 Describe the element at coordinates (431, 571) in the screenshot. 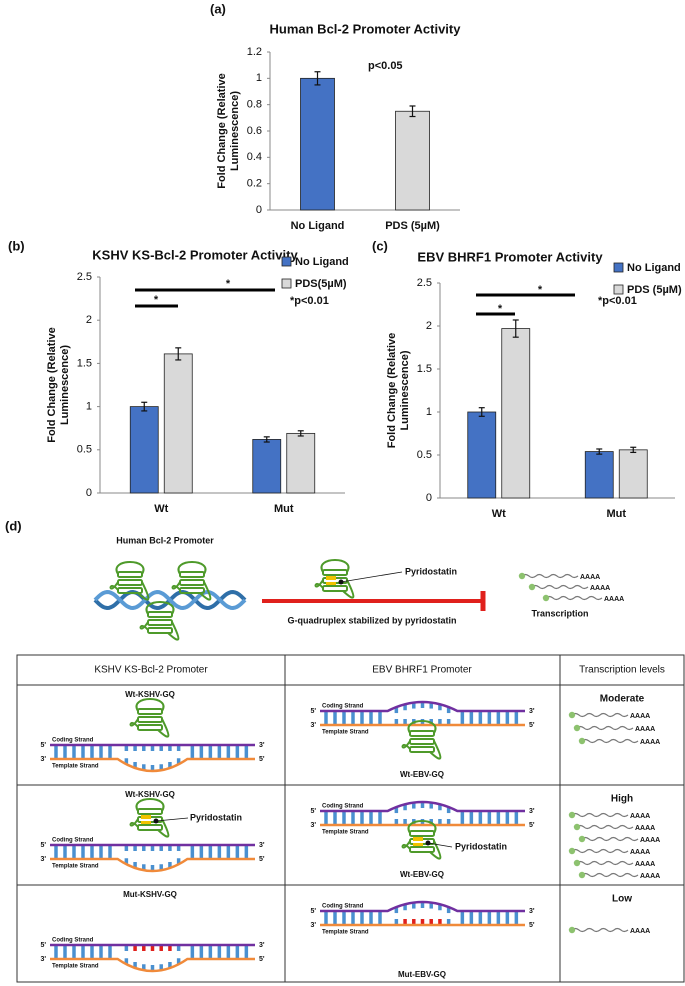

I see `ligand-label: Pyridostatin` at that location.